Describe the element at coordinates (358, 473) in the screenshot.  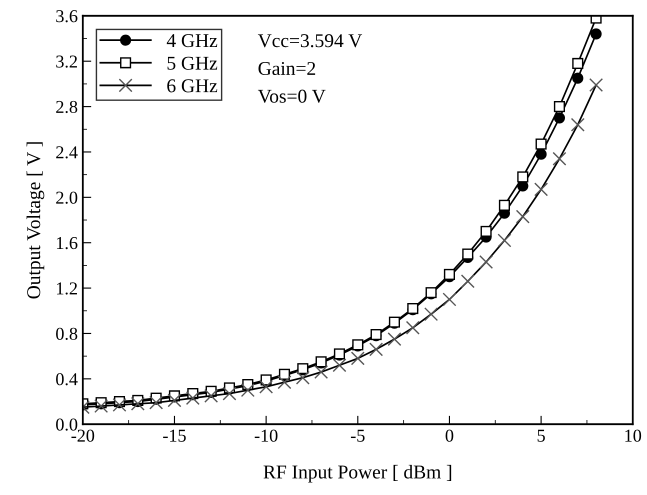
I see `x-axis-title: RF Input Power [ dBm ]` at that location.